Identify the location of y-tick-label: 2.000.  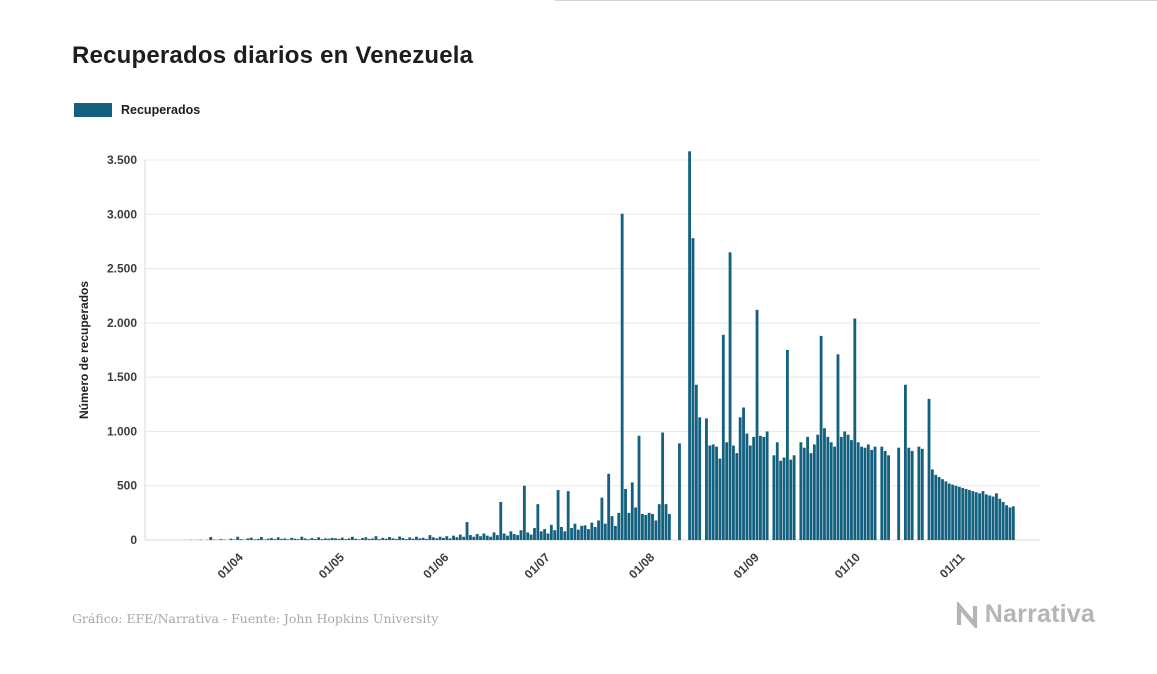
(122, 323).